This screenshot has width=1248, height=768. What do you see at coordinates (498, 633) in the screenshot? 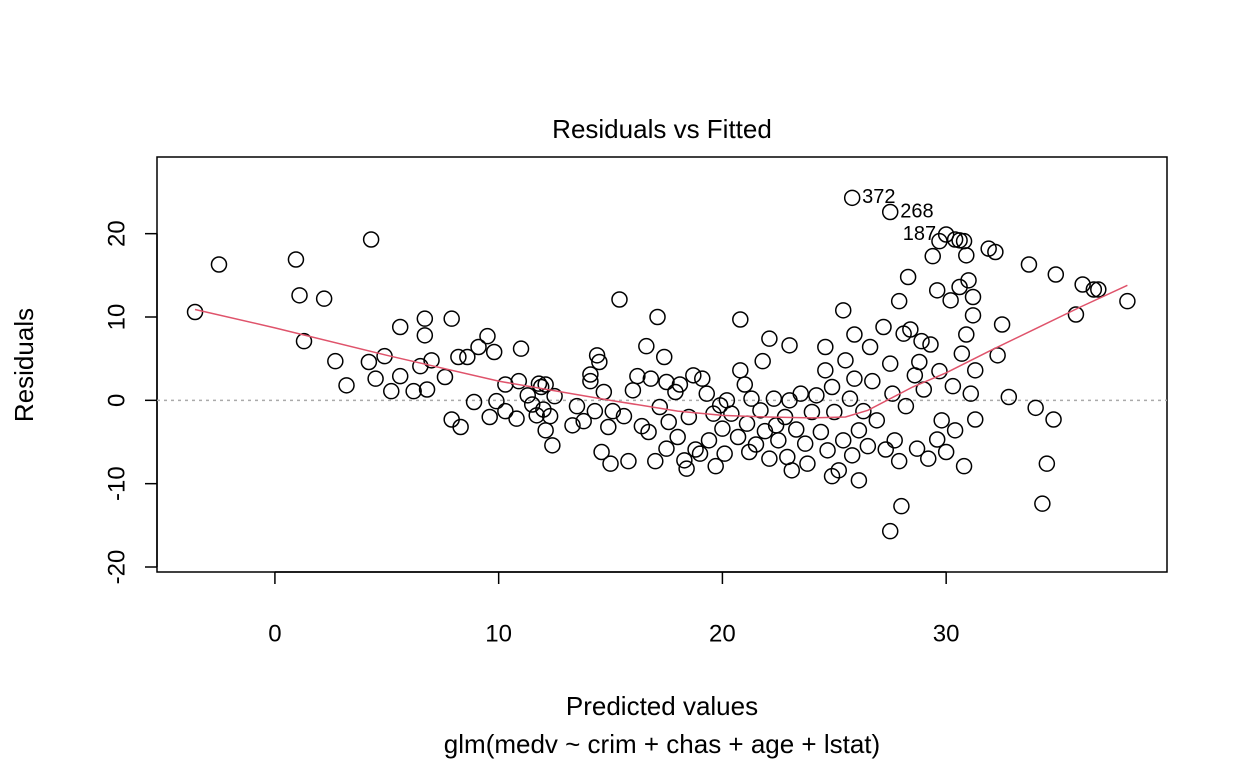
I see `x-tick-label: 10` at bounding box center [498, 633].